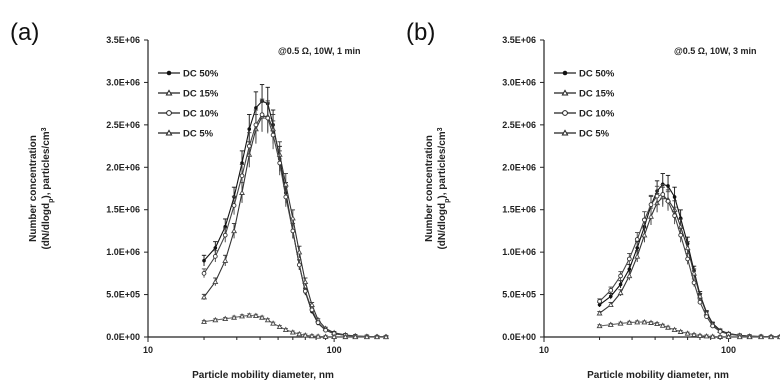  What do you see at coordinates (319, 51) in the screenshot?
I see `condition-label: @0.5 Ω, 10W, 1 min` at bounding box center [319, 51].